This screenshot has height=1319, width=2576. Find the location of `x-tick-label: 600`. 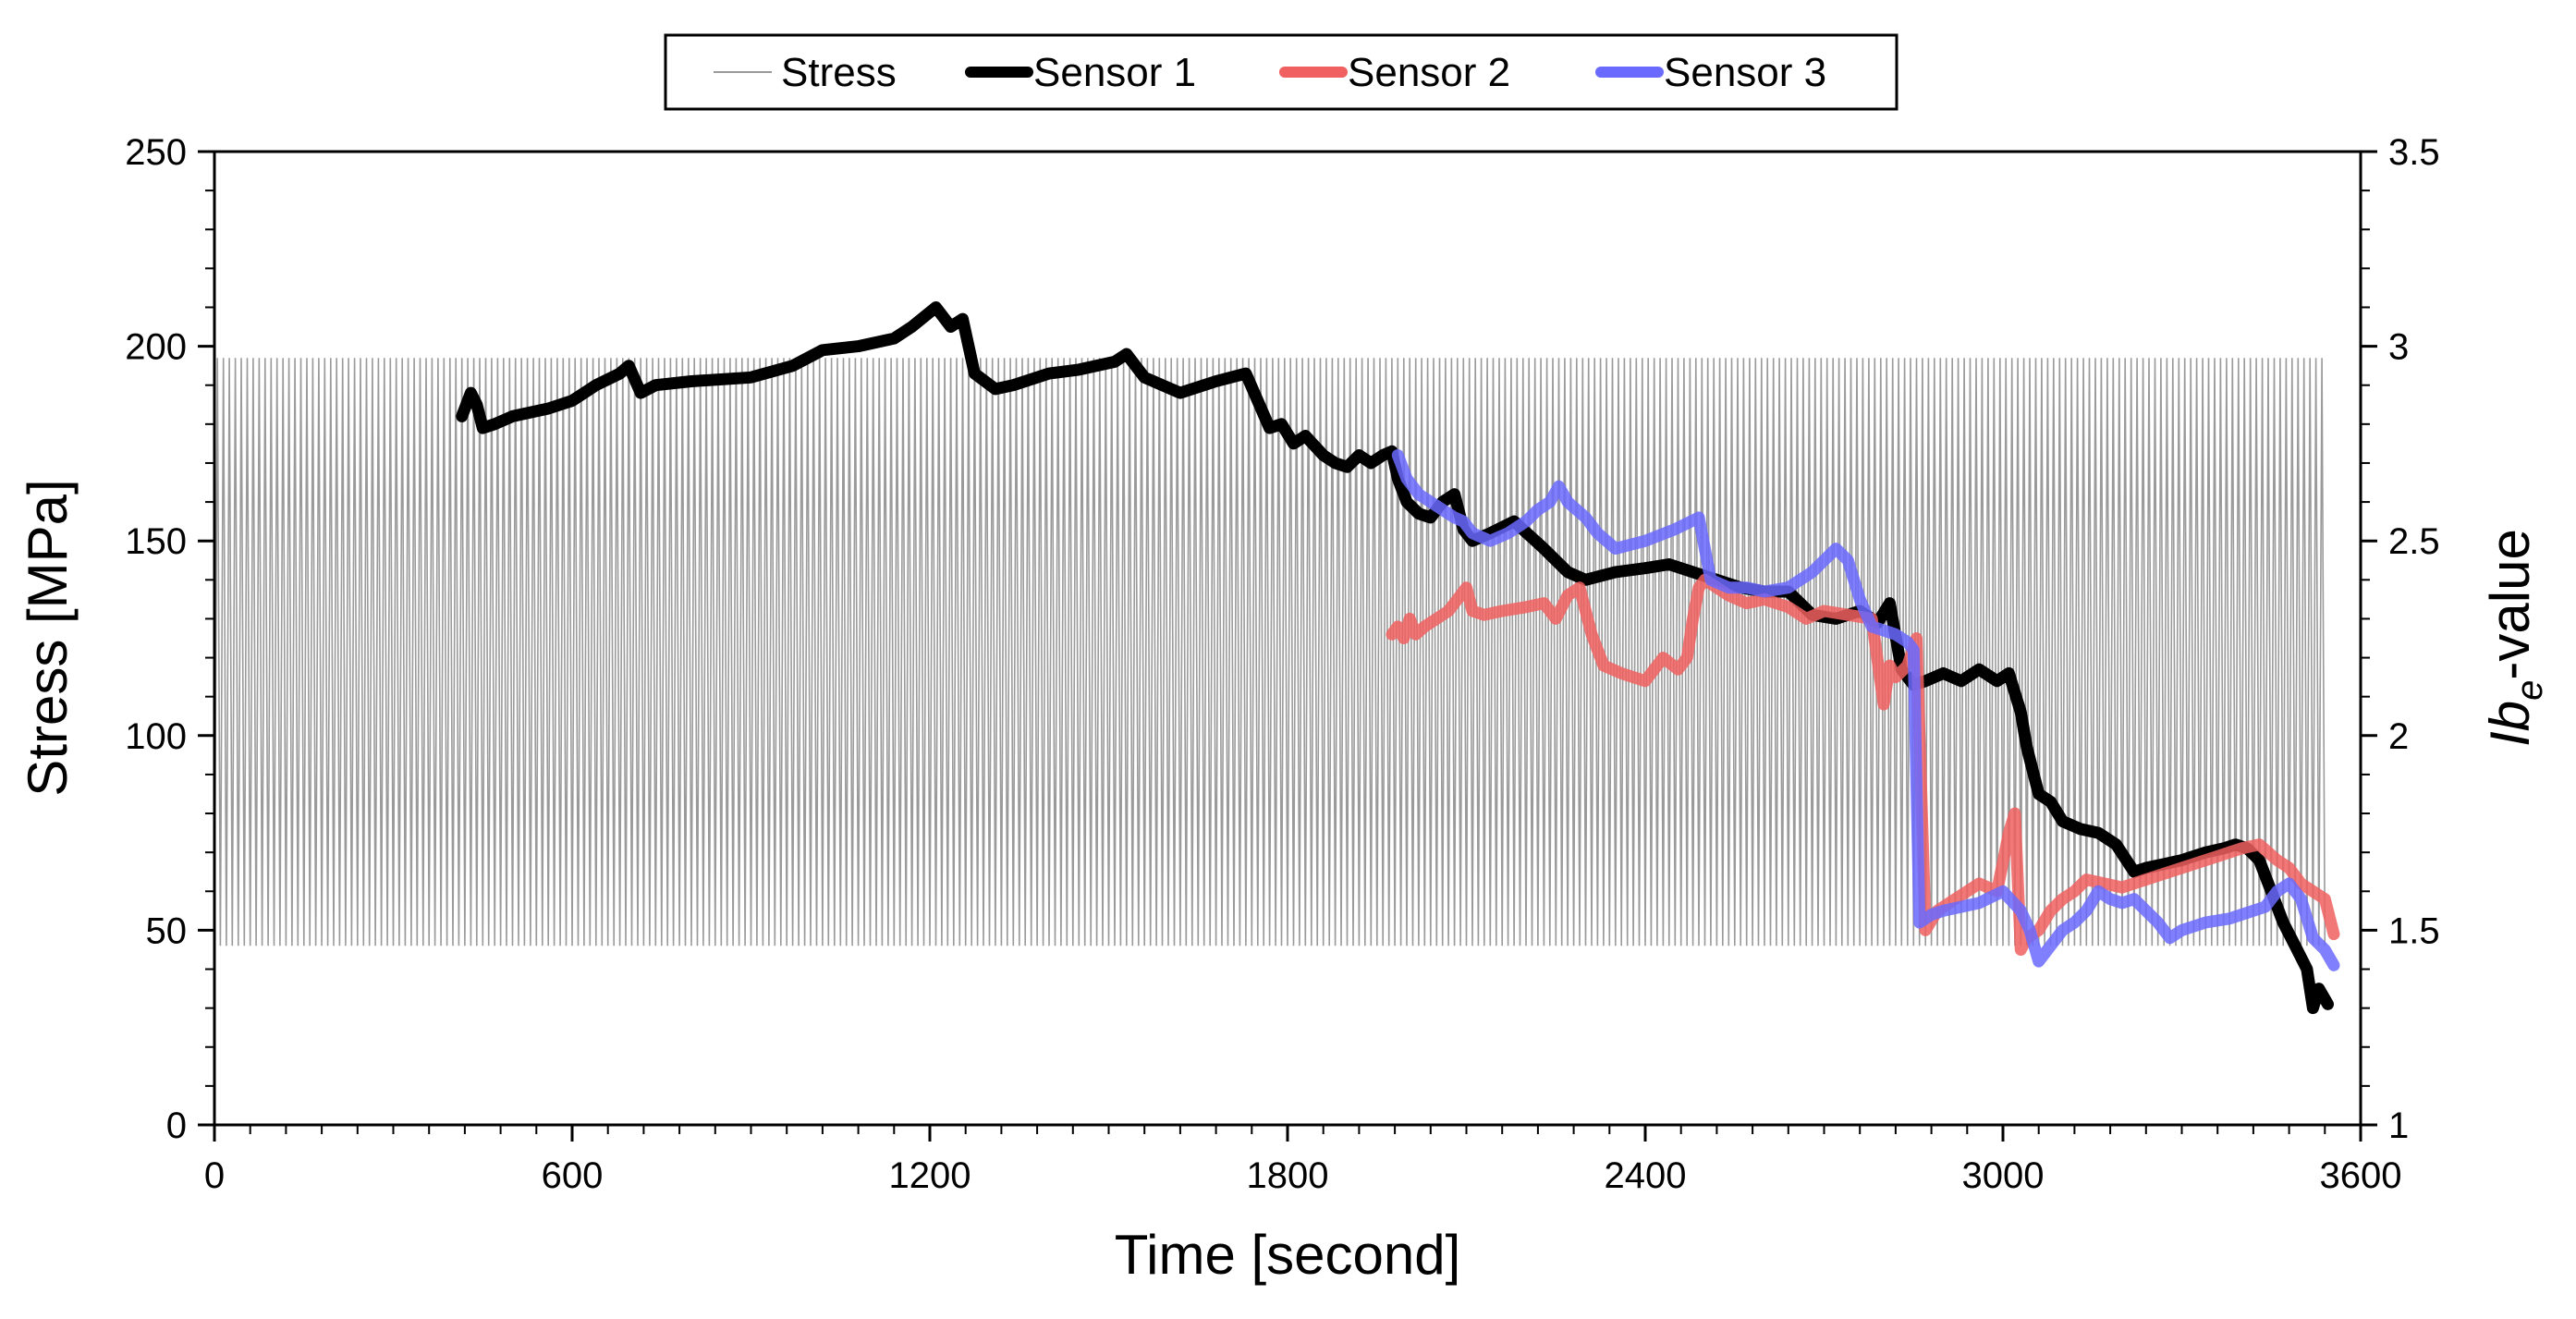

x-tick-label: 600 is located at coordinates (573, 1175).